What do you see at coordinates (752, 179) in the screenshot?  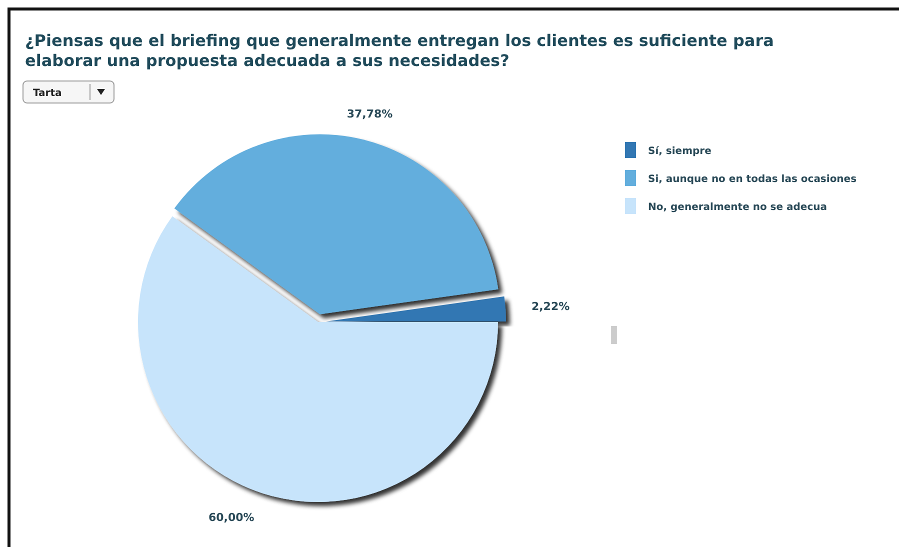 I see `legend-label: Si, aunque no en todas las ocasiones` at bounding box center [752, 179].